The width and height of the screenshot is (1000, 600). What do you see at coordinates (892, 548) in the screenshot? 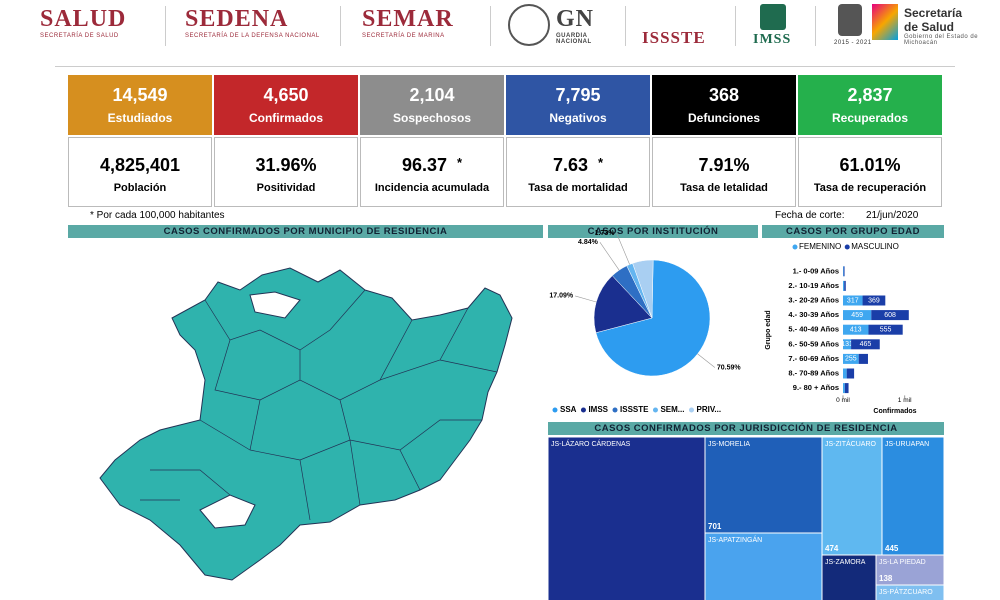
I see `cell-value: 445` at bounding box center [892, 548].